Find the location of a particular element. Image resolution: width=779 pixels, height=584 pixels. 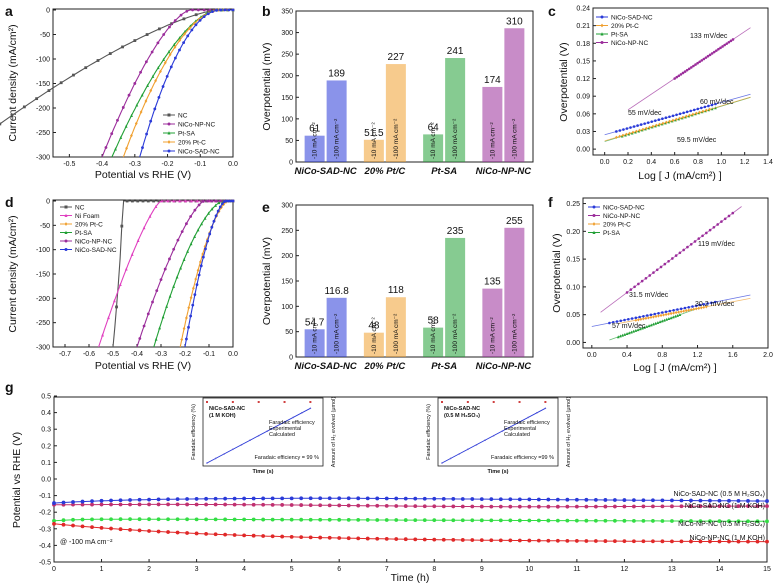

panel-b-category: NiCo-NP-NC is located at coordinates (504, 171).